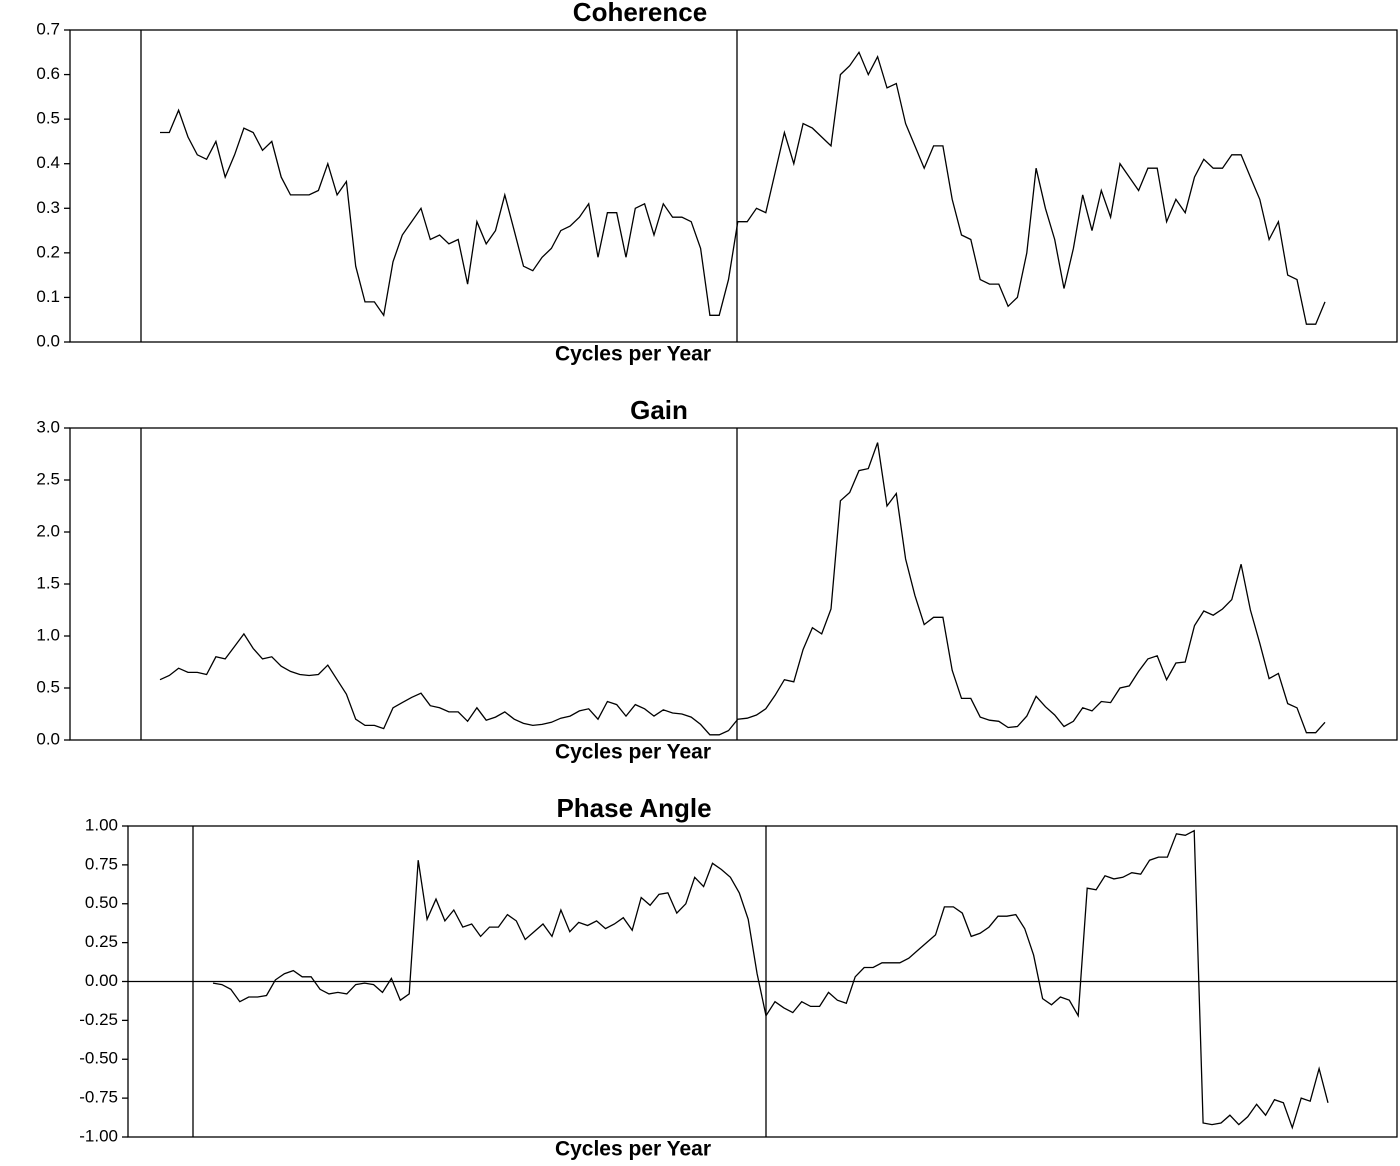  I want to click on chart-title: Gain, so click(659, 410).